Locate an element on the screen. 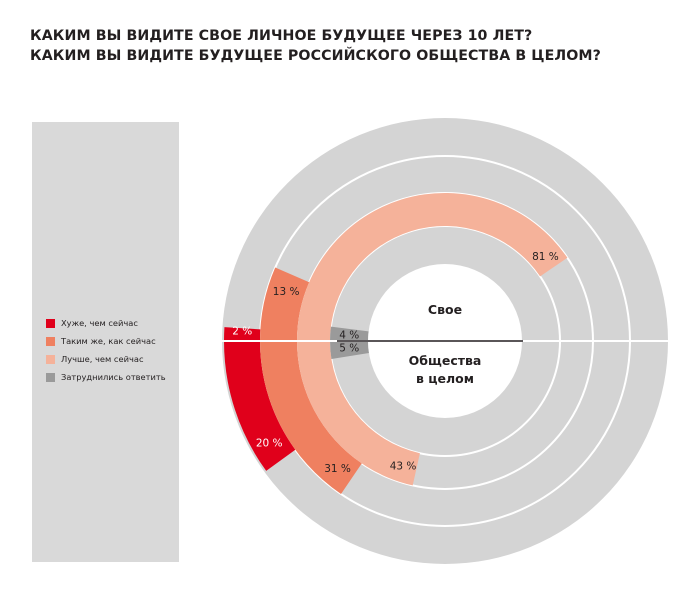 The image size is (700, 592). legend-item: Таким же, как сейчас is located at coordinates (106, 341).